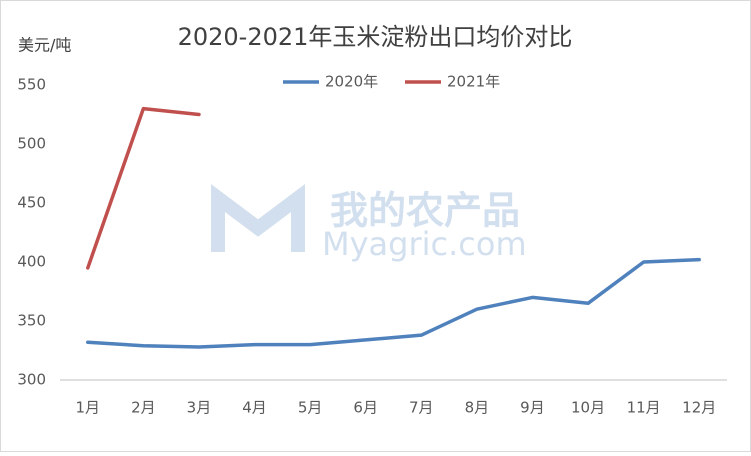  I want to click on series-line, so click(143, 188).